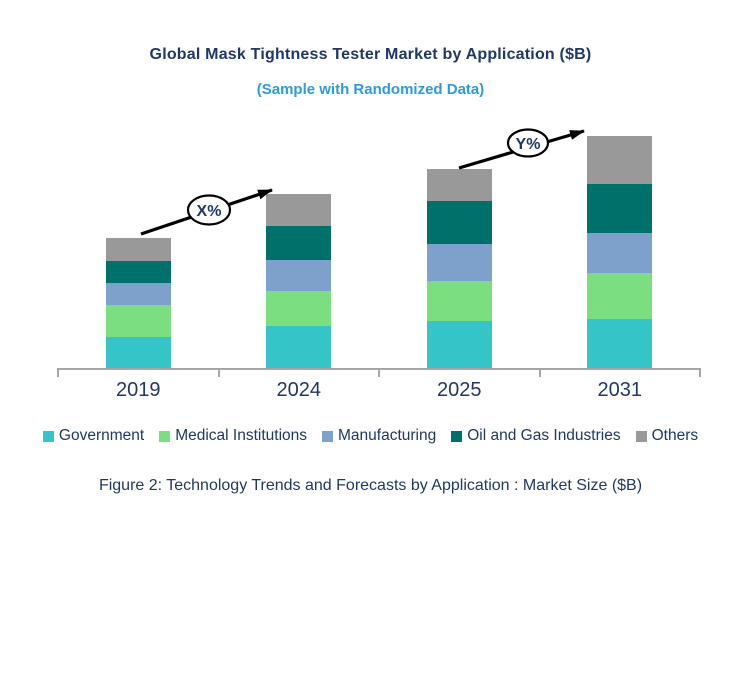  I want to click on growth-label-x: X%, so click(209, 211).